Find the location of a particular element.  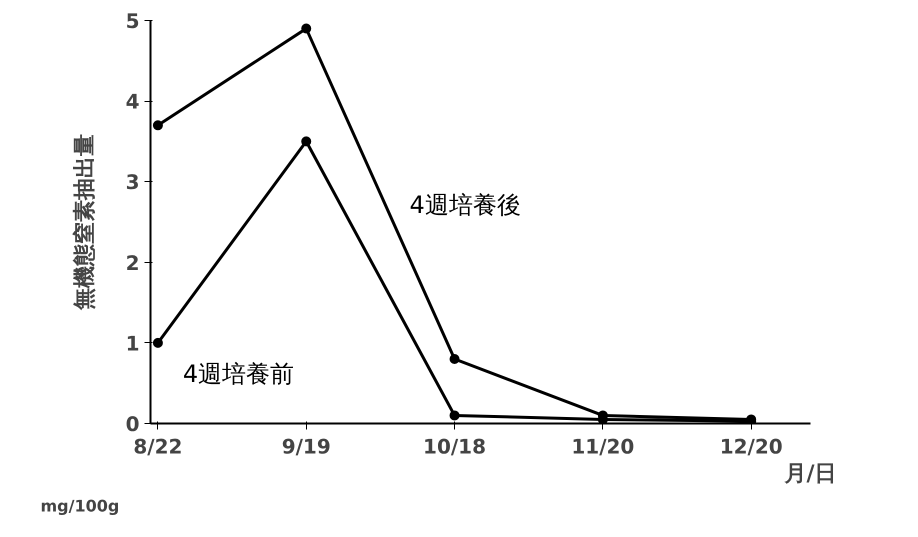

y-axis-title: 無機態窒素抽出量 is located at coordinates (85, 222).